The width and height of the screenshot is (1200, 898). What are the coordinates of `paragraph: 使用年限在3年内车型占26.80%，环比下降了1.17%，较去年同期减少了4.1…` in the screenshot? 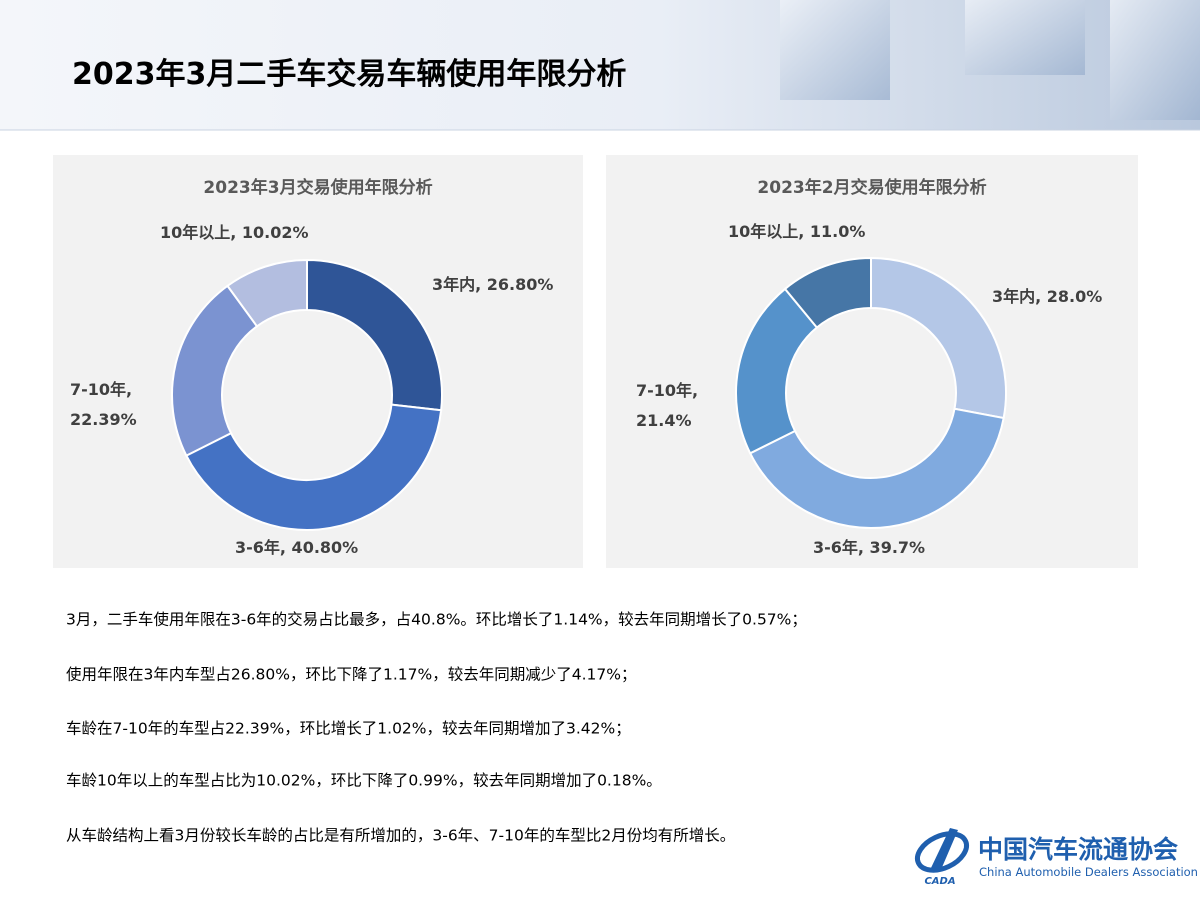 It's located at (351, 675).